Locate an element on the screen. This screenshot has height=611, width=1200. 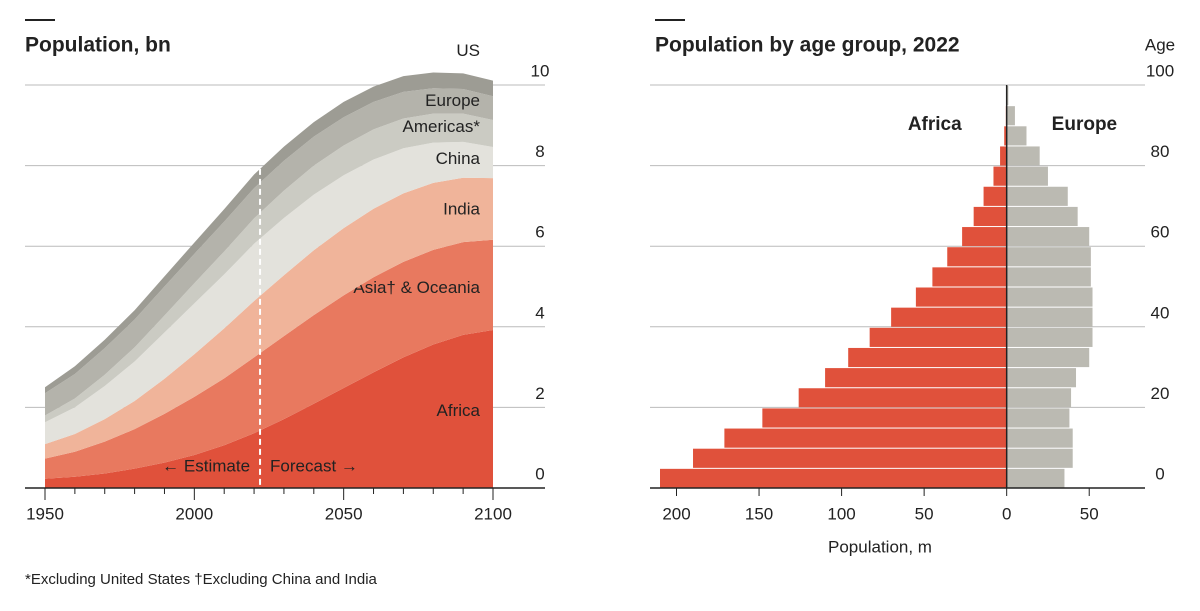
y-tick-label: 10 is located at coordinates (540, 70).